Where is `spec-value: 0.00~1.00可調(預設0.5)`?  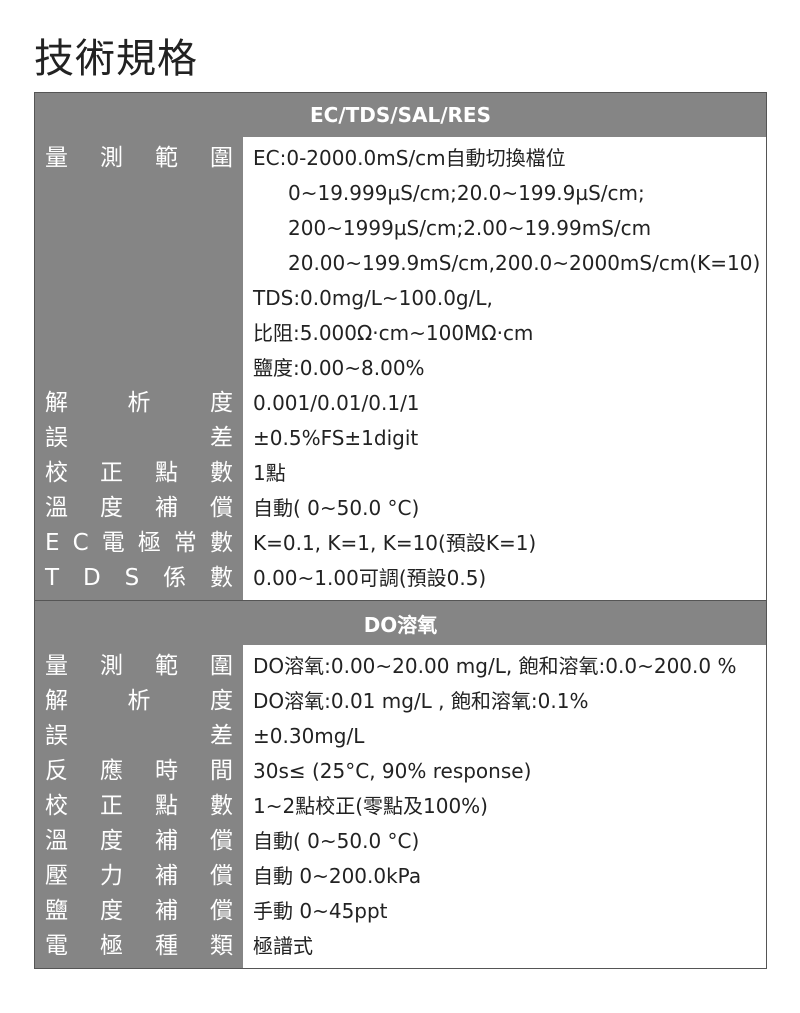
spec-value: 0.00~1.00可調(預設0.5) is located at coordinates (504, 578).